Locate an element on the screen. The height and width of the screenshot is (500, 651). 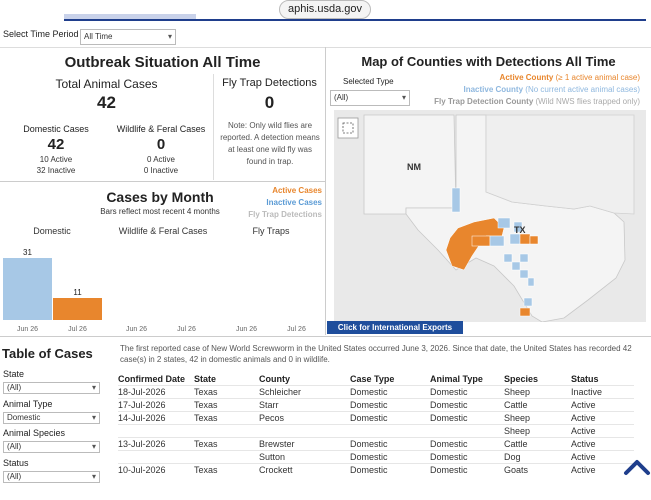
table-cell: Cattle is located at coordinates (537, 443).